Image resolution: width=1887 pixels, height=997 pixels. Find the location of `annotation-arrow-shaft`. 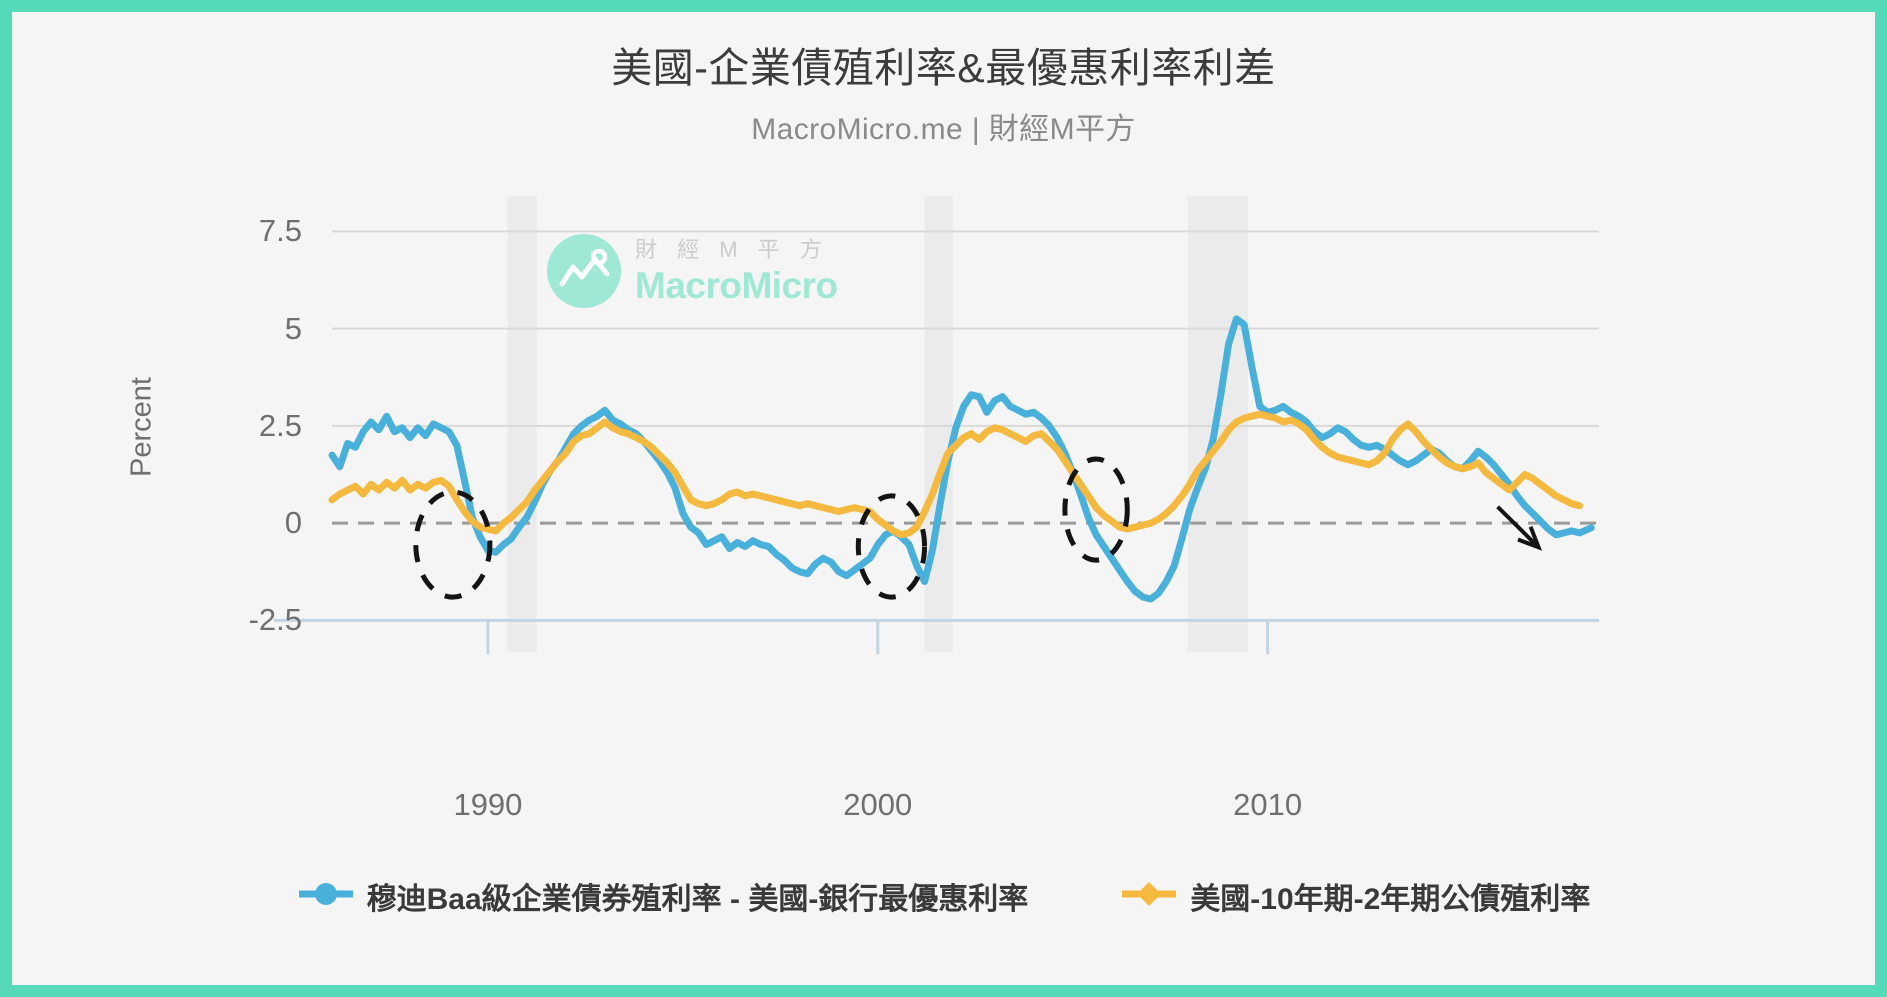

annotation-arrow-shaft is located at coordinates (1518, 527).